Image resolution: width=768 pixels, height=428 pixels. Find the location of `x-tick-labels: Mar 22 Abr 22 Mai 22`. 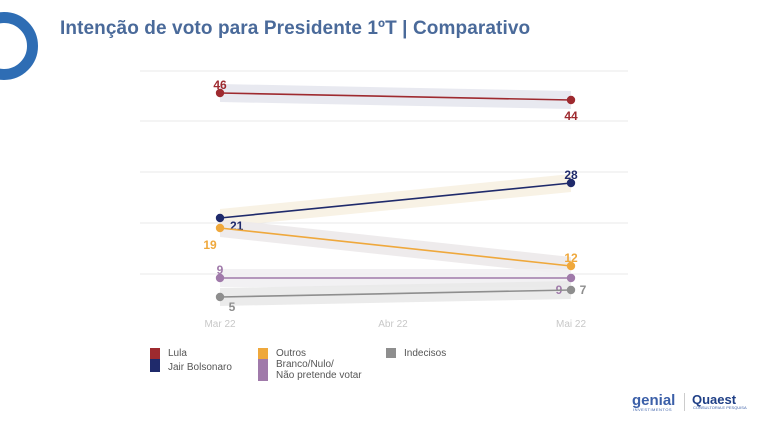

x-tick-labels: Mar 22 Abr 22 Mai 22 is located at coordinates (395, 324).